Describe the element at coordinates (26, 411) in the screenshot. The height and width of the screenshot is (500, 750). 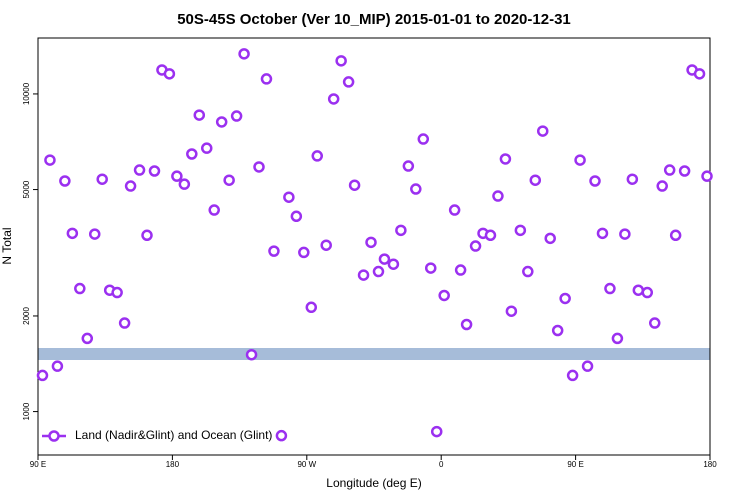
I see `y-tick-label: 1000` at that location.